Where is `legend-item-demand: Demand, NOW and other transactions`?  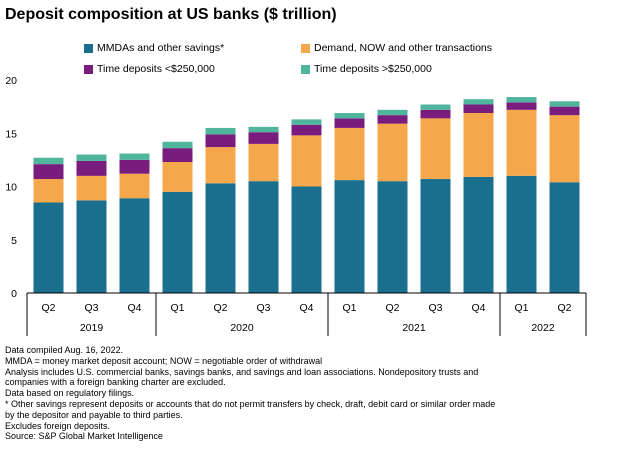
legend-item-demand: Demand, NOW and other transactions is located at coordinates (396, 48).